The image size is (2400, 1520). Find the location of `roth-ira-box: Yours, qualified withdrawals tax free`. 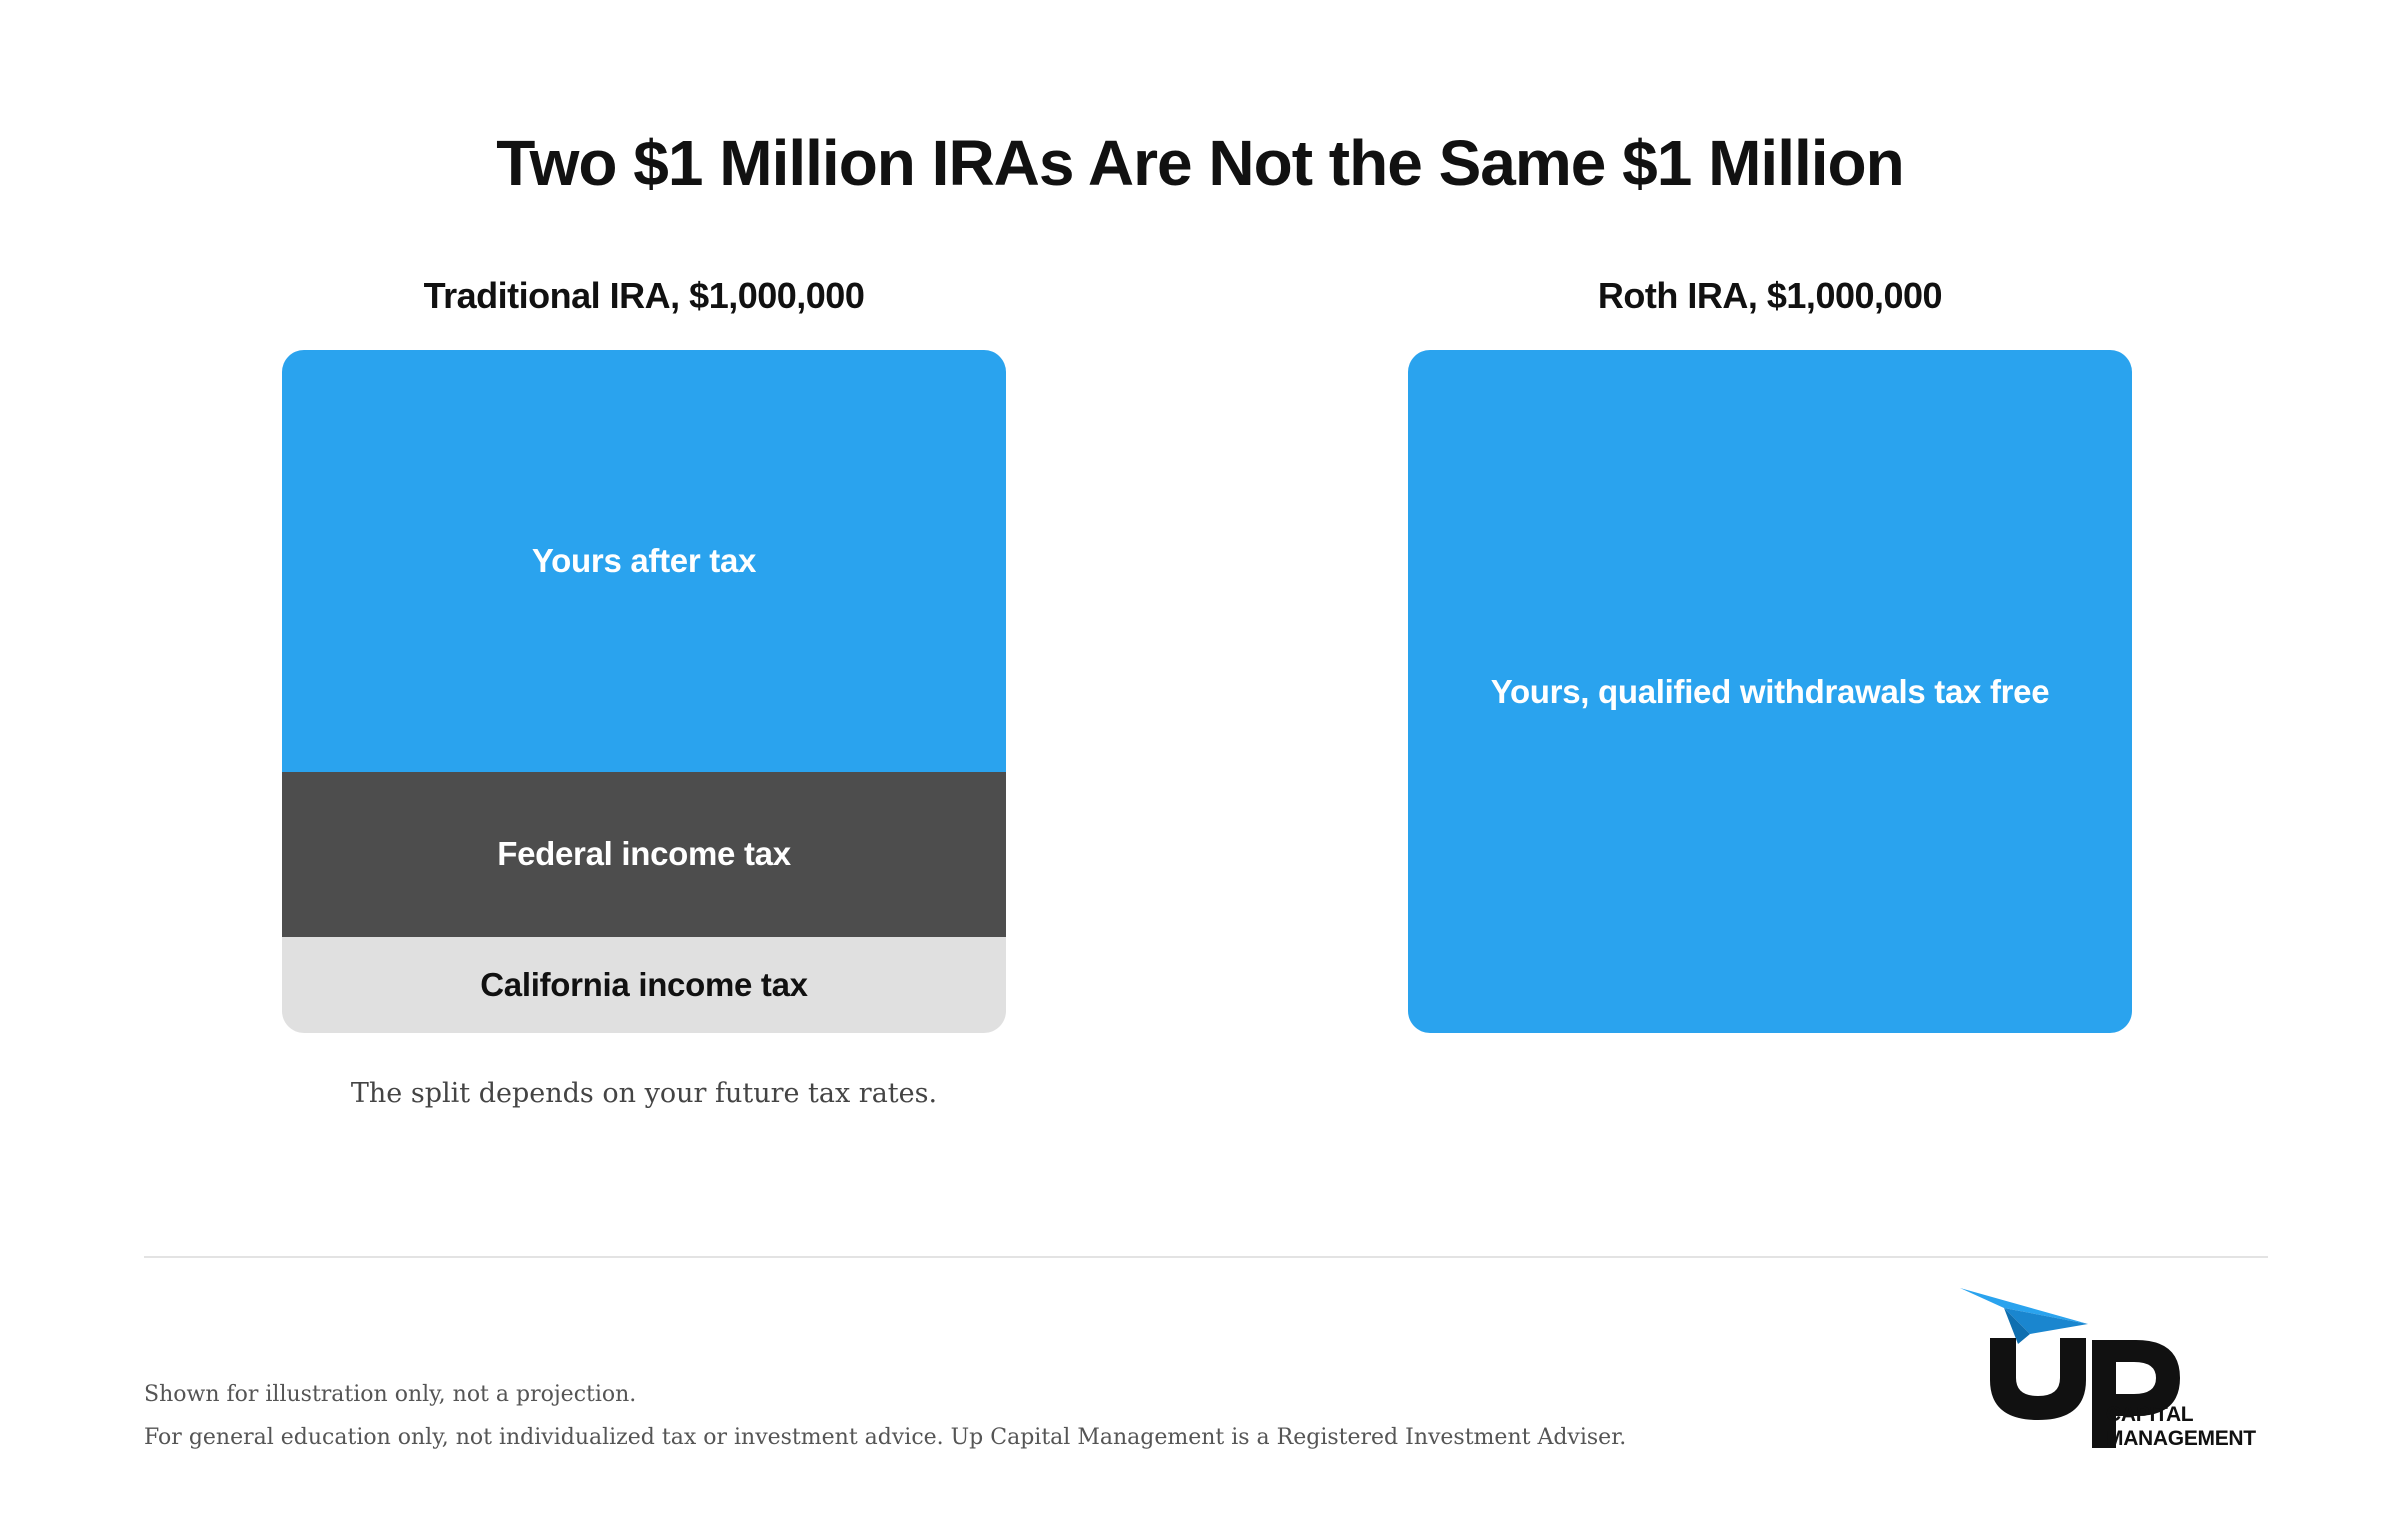

roth-ira-box: Yours, qualified withdrawals tax free is located at coordinates (1770, 691).